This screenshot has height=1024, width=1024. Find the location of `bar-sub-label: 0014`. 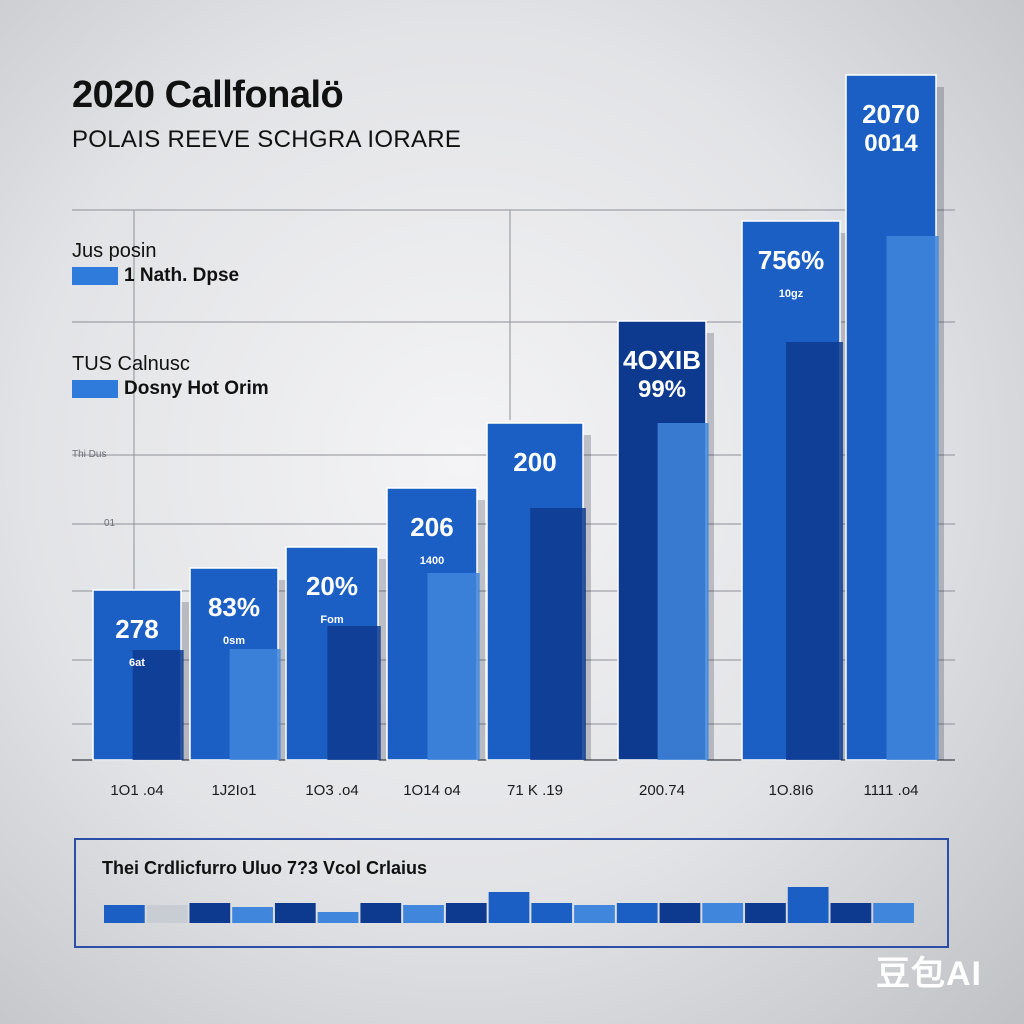

bar-sub-label: 0014 is located at coordinates (891, 143).